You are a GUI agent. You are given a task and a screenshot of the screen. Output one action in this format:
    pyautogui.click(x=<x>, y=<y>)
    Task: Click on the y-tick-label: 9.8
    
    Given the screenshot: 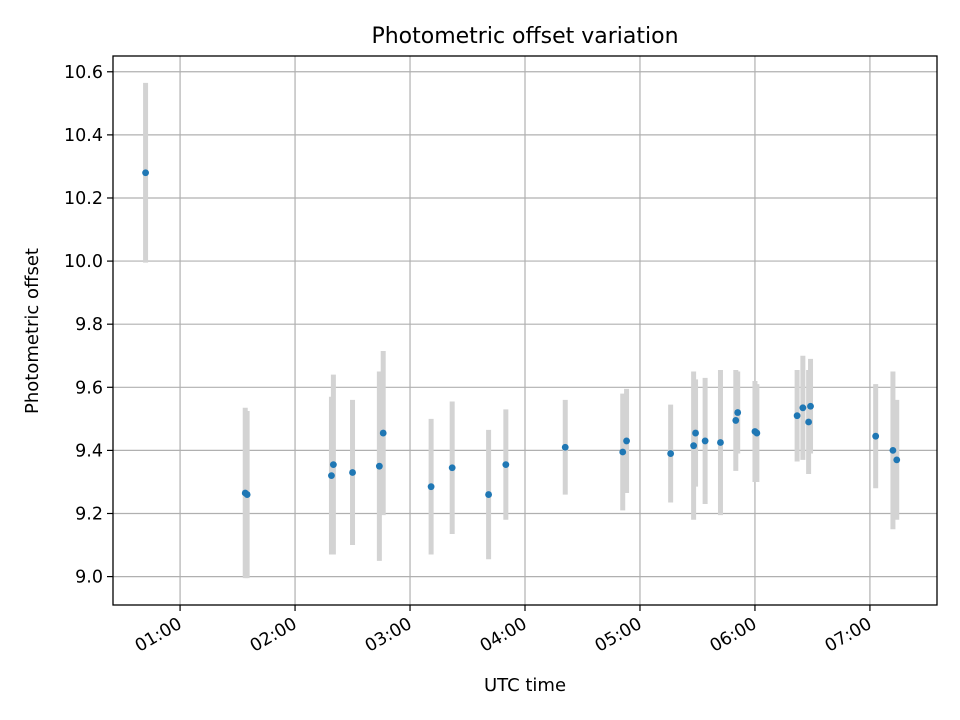 What is the action you would take?
    pyautogui.click(x=89, y=325)
    